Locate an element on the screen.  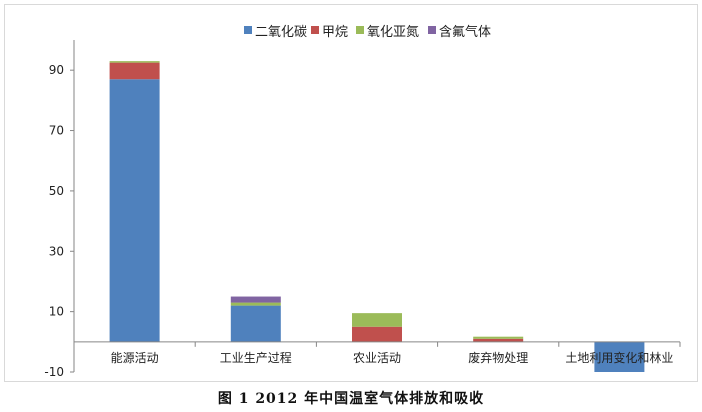
legend-item-fluorinated-gases: 含氟气体 is located at coordinates (460, 31).